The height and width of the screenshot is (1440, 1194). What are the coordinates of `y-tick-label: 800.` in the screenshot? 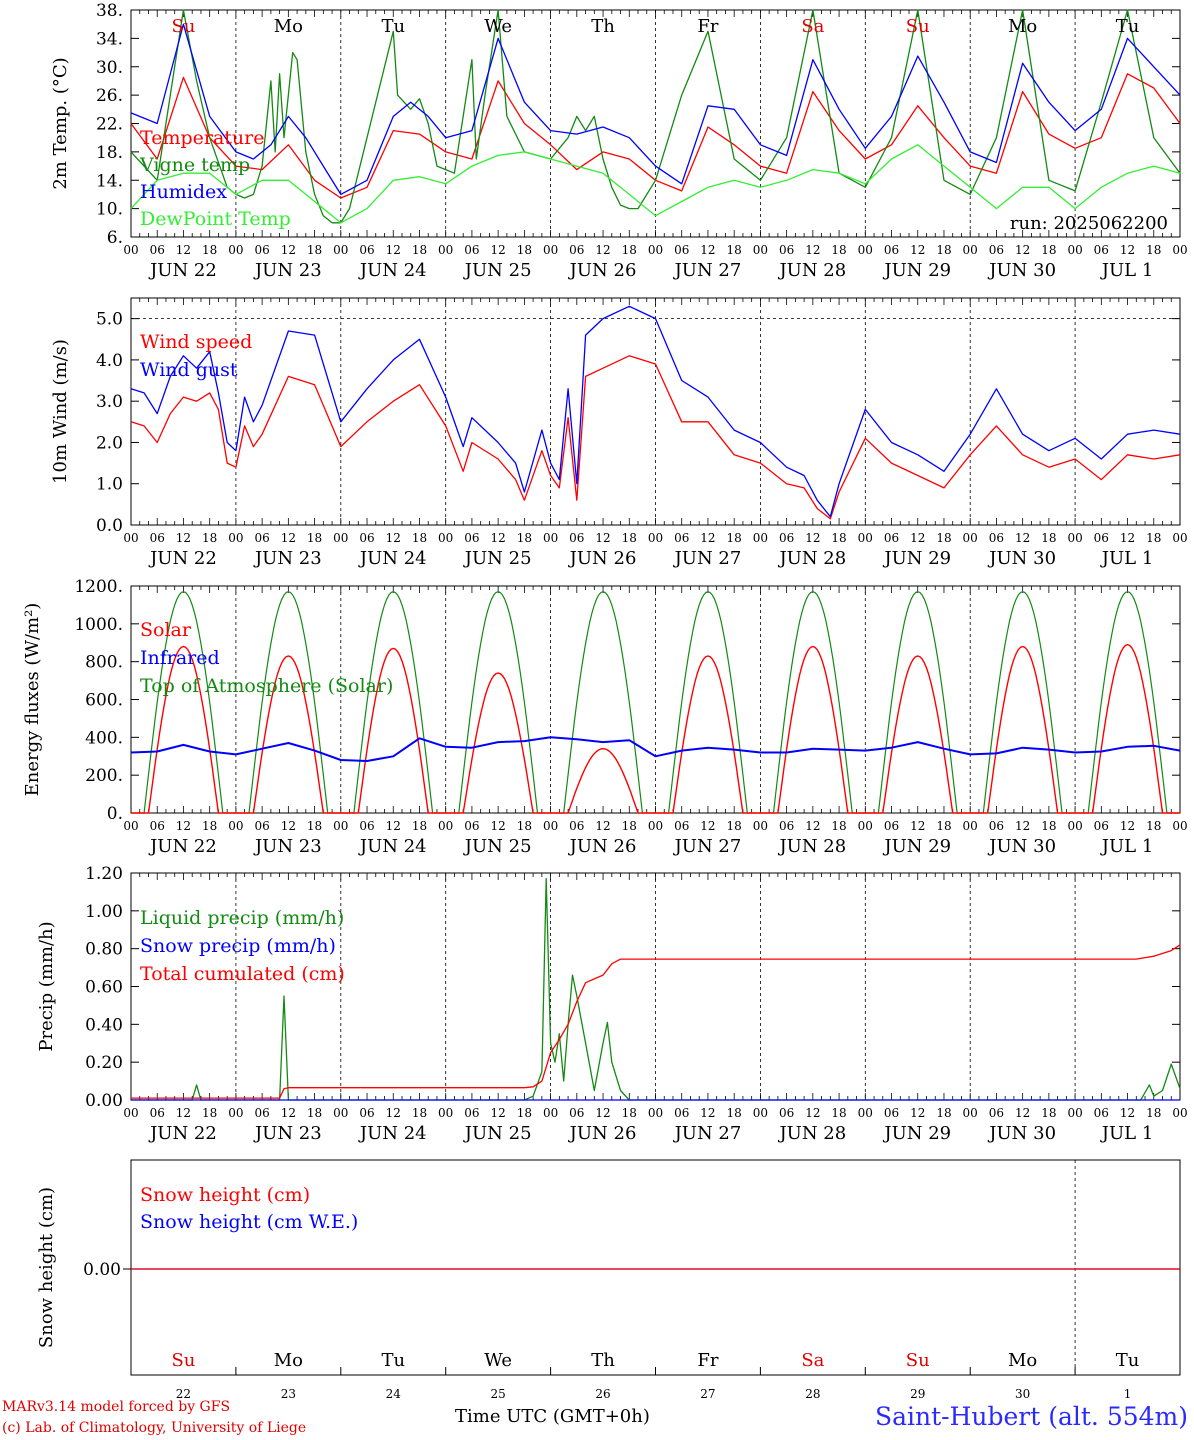 It's located at (104, 663).